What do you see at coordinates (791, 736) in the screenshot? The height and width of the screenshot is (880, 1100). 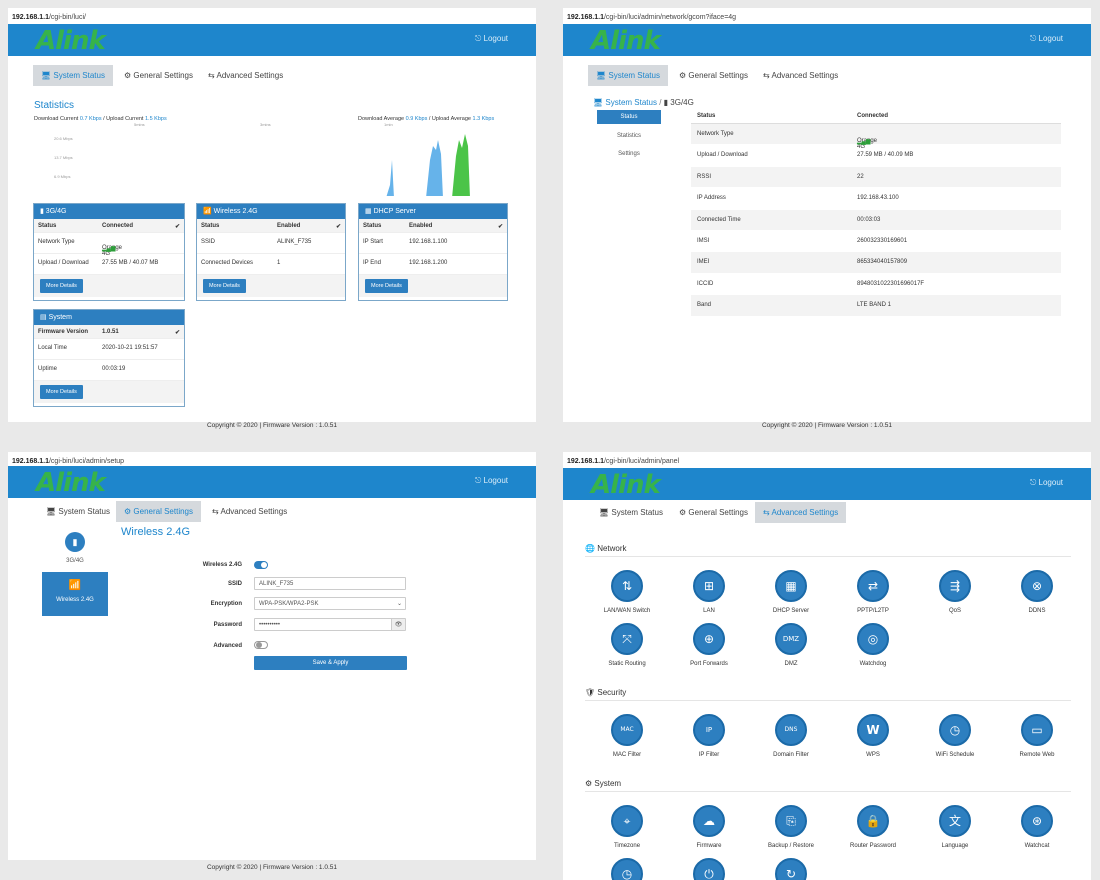 I see `domain-filter-tile: DNS Domain Filter` at bounding box center [791, 736].